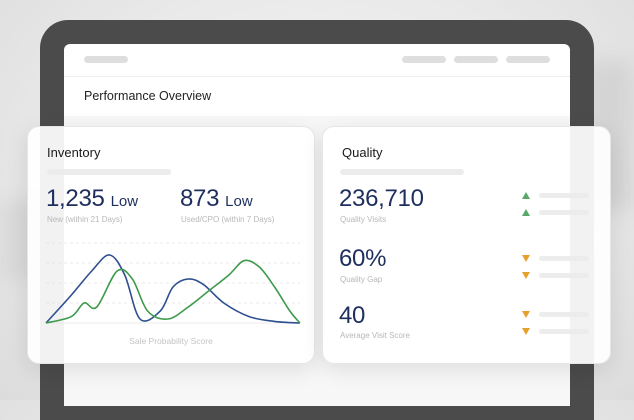  What do you see at coordinates (74, 152) in the screenshot?
I see `inventory-card-title: Inventory` at bounding box center [74, 152].